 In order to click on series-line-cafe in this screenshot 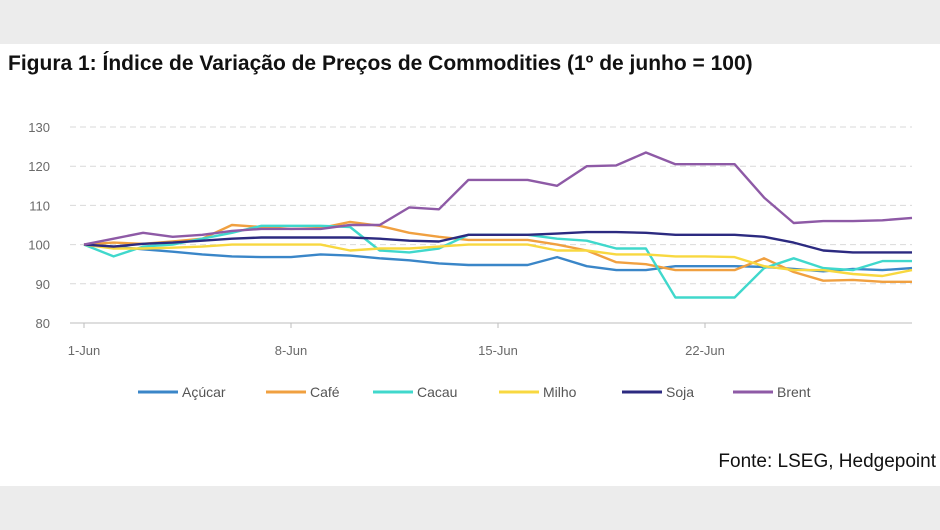, I will do `click(497, 251)`.